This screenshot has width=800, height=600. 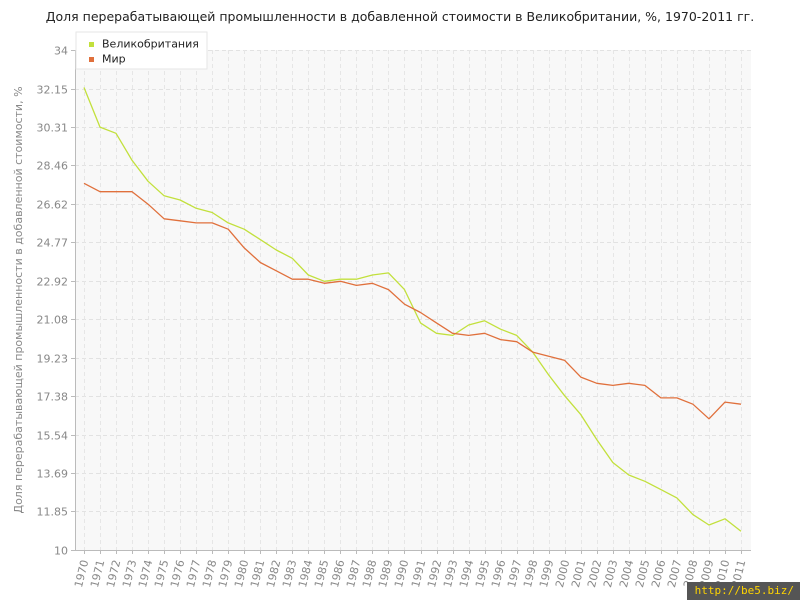 I want to click on legend-label: Великобритания, so click(x=150, y=44).